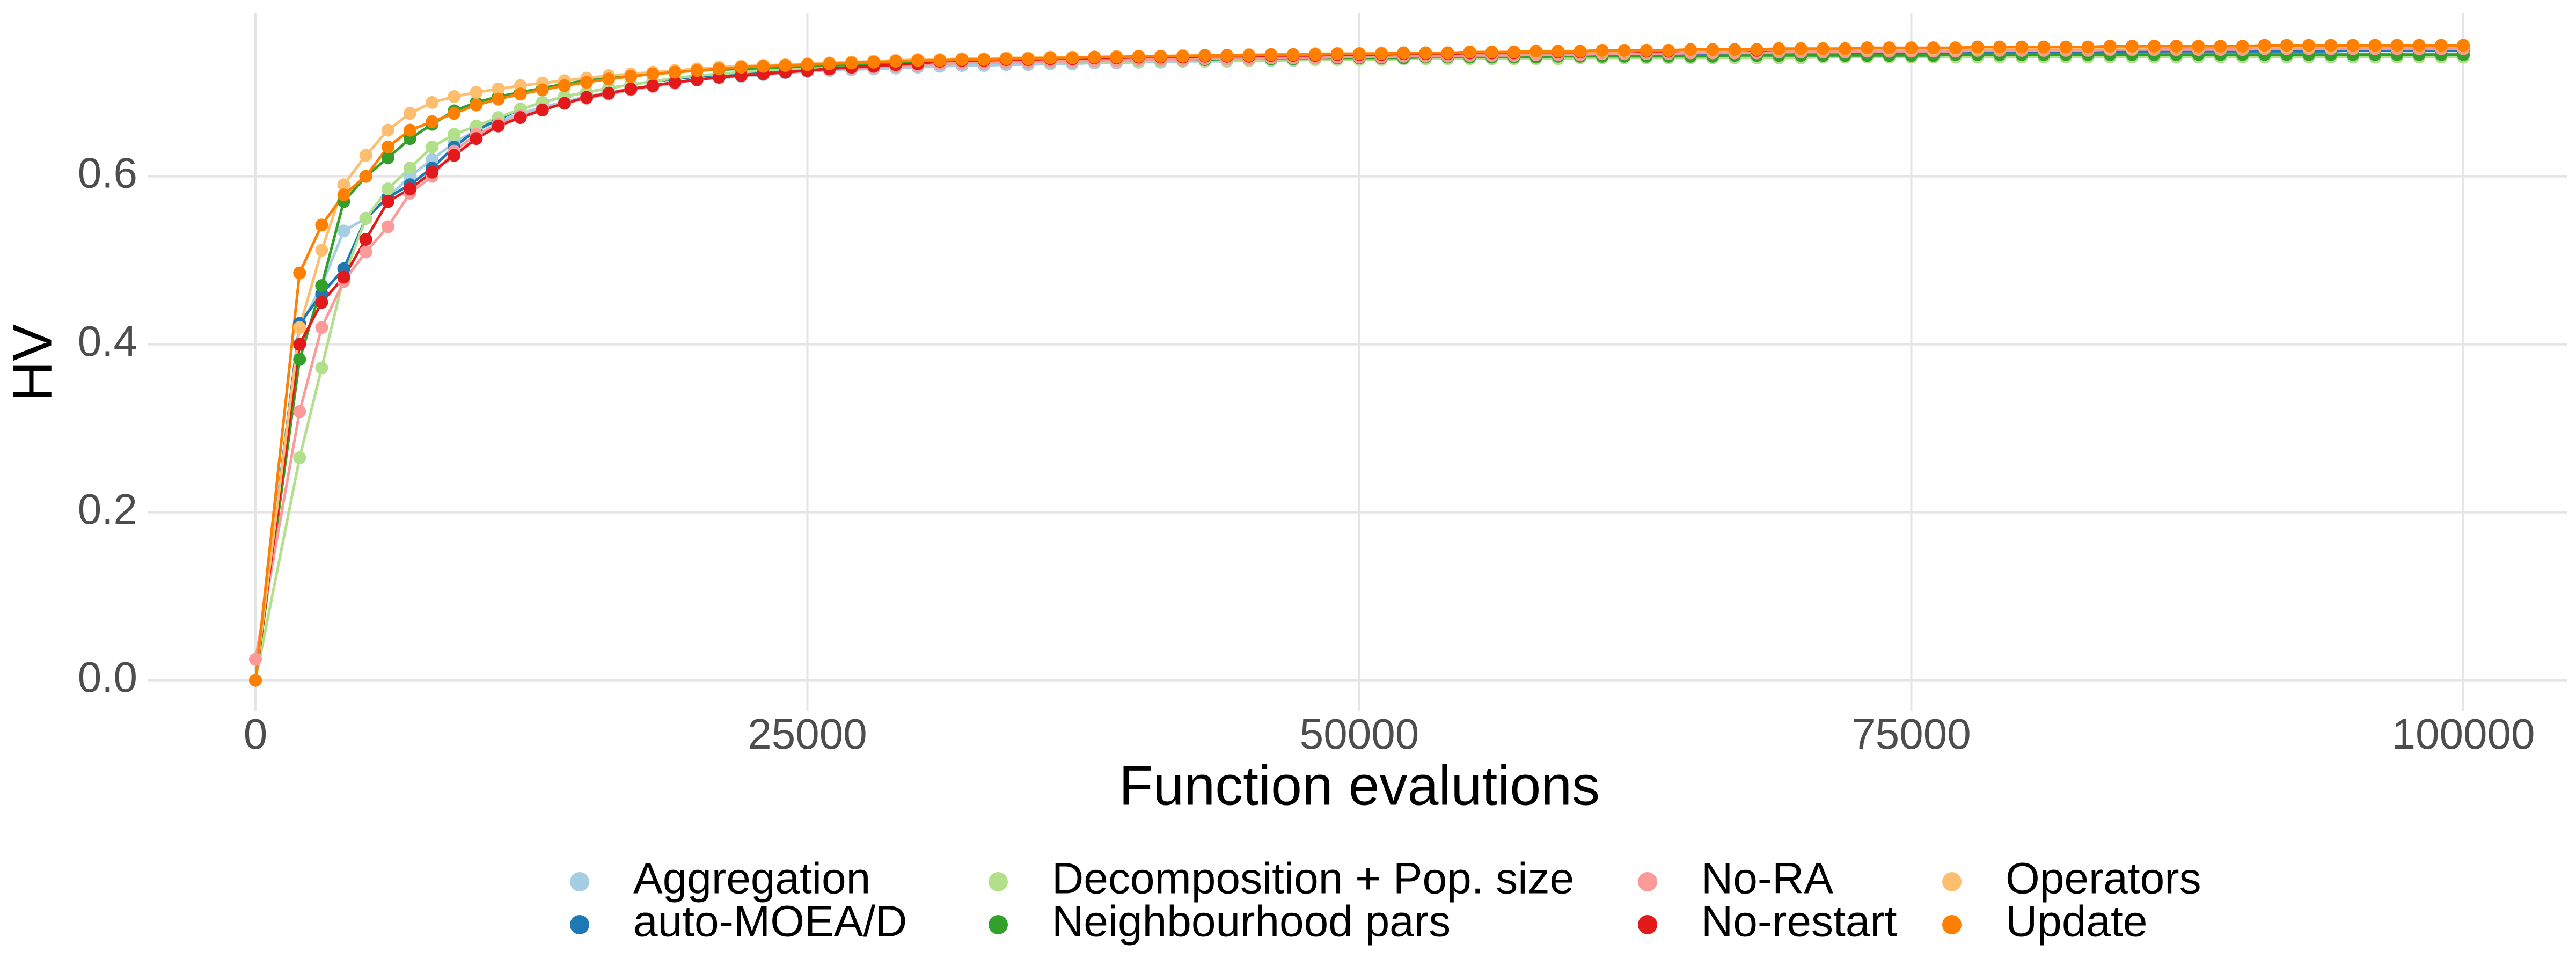 The height and width of the screenshot is (966, 2576). Describe the element at coordinates (1767, 878) in the screenshot. I see `legend-label: No-RA` at that location.